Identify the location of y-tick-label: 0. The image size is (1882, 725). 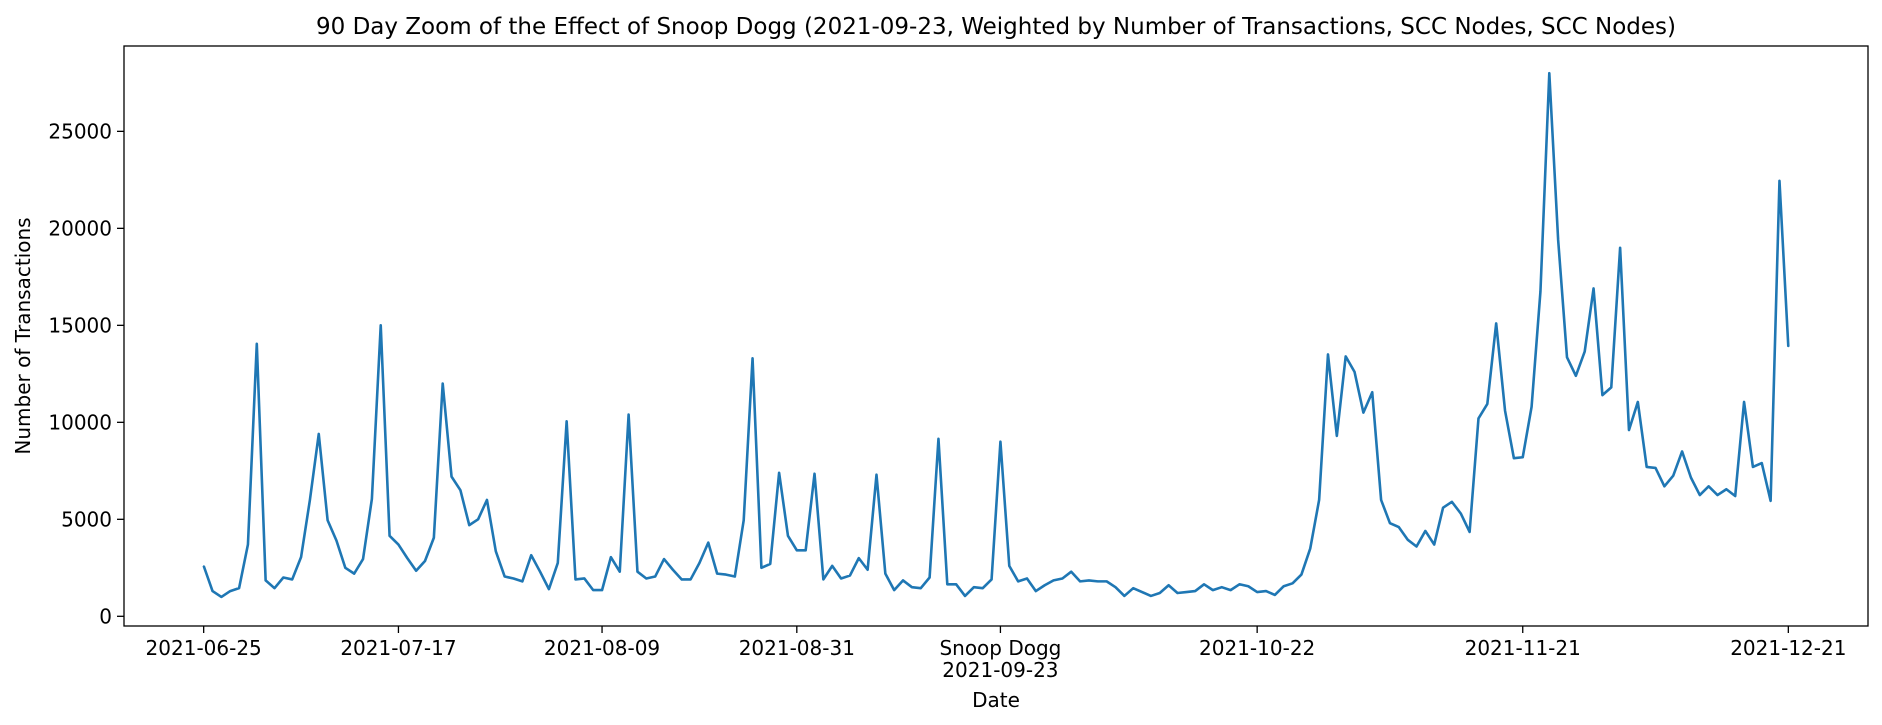
(105, 616).